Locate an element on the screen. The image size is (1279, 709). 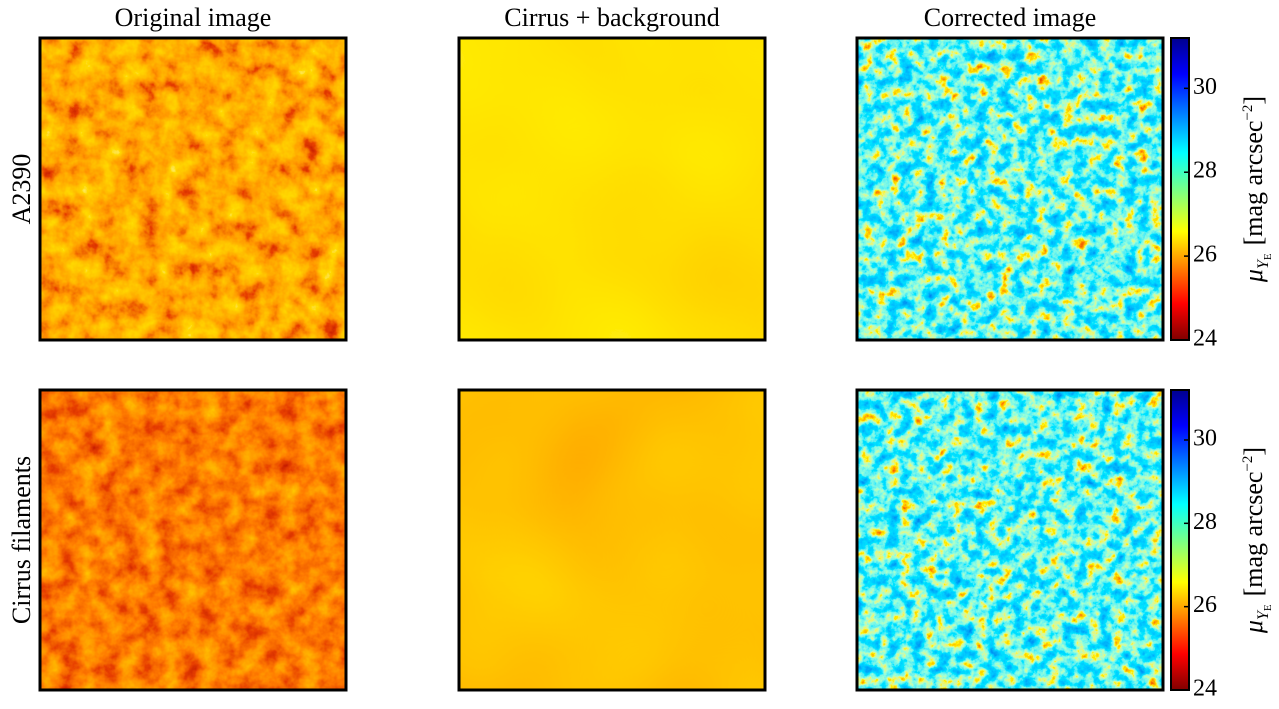
column-title: Corrected image is located at coordinates (1010, 17).